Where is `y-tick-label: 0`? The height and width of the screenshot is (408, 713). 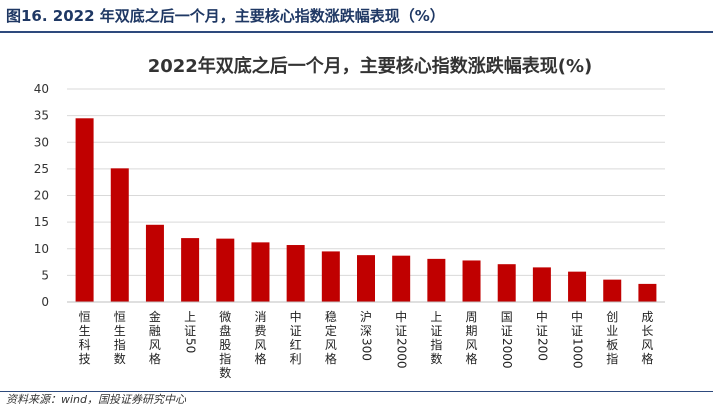
y-tick-label: 0 is located at coordinates (45, 302).